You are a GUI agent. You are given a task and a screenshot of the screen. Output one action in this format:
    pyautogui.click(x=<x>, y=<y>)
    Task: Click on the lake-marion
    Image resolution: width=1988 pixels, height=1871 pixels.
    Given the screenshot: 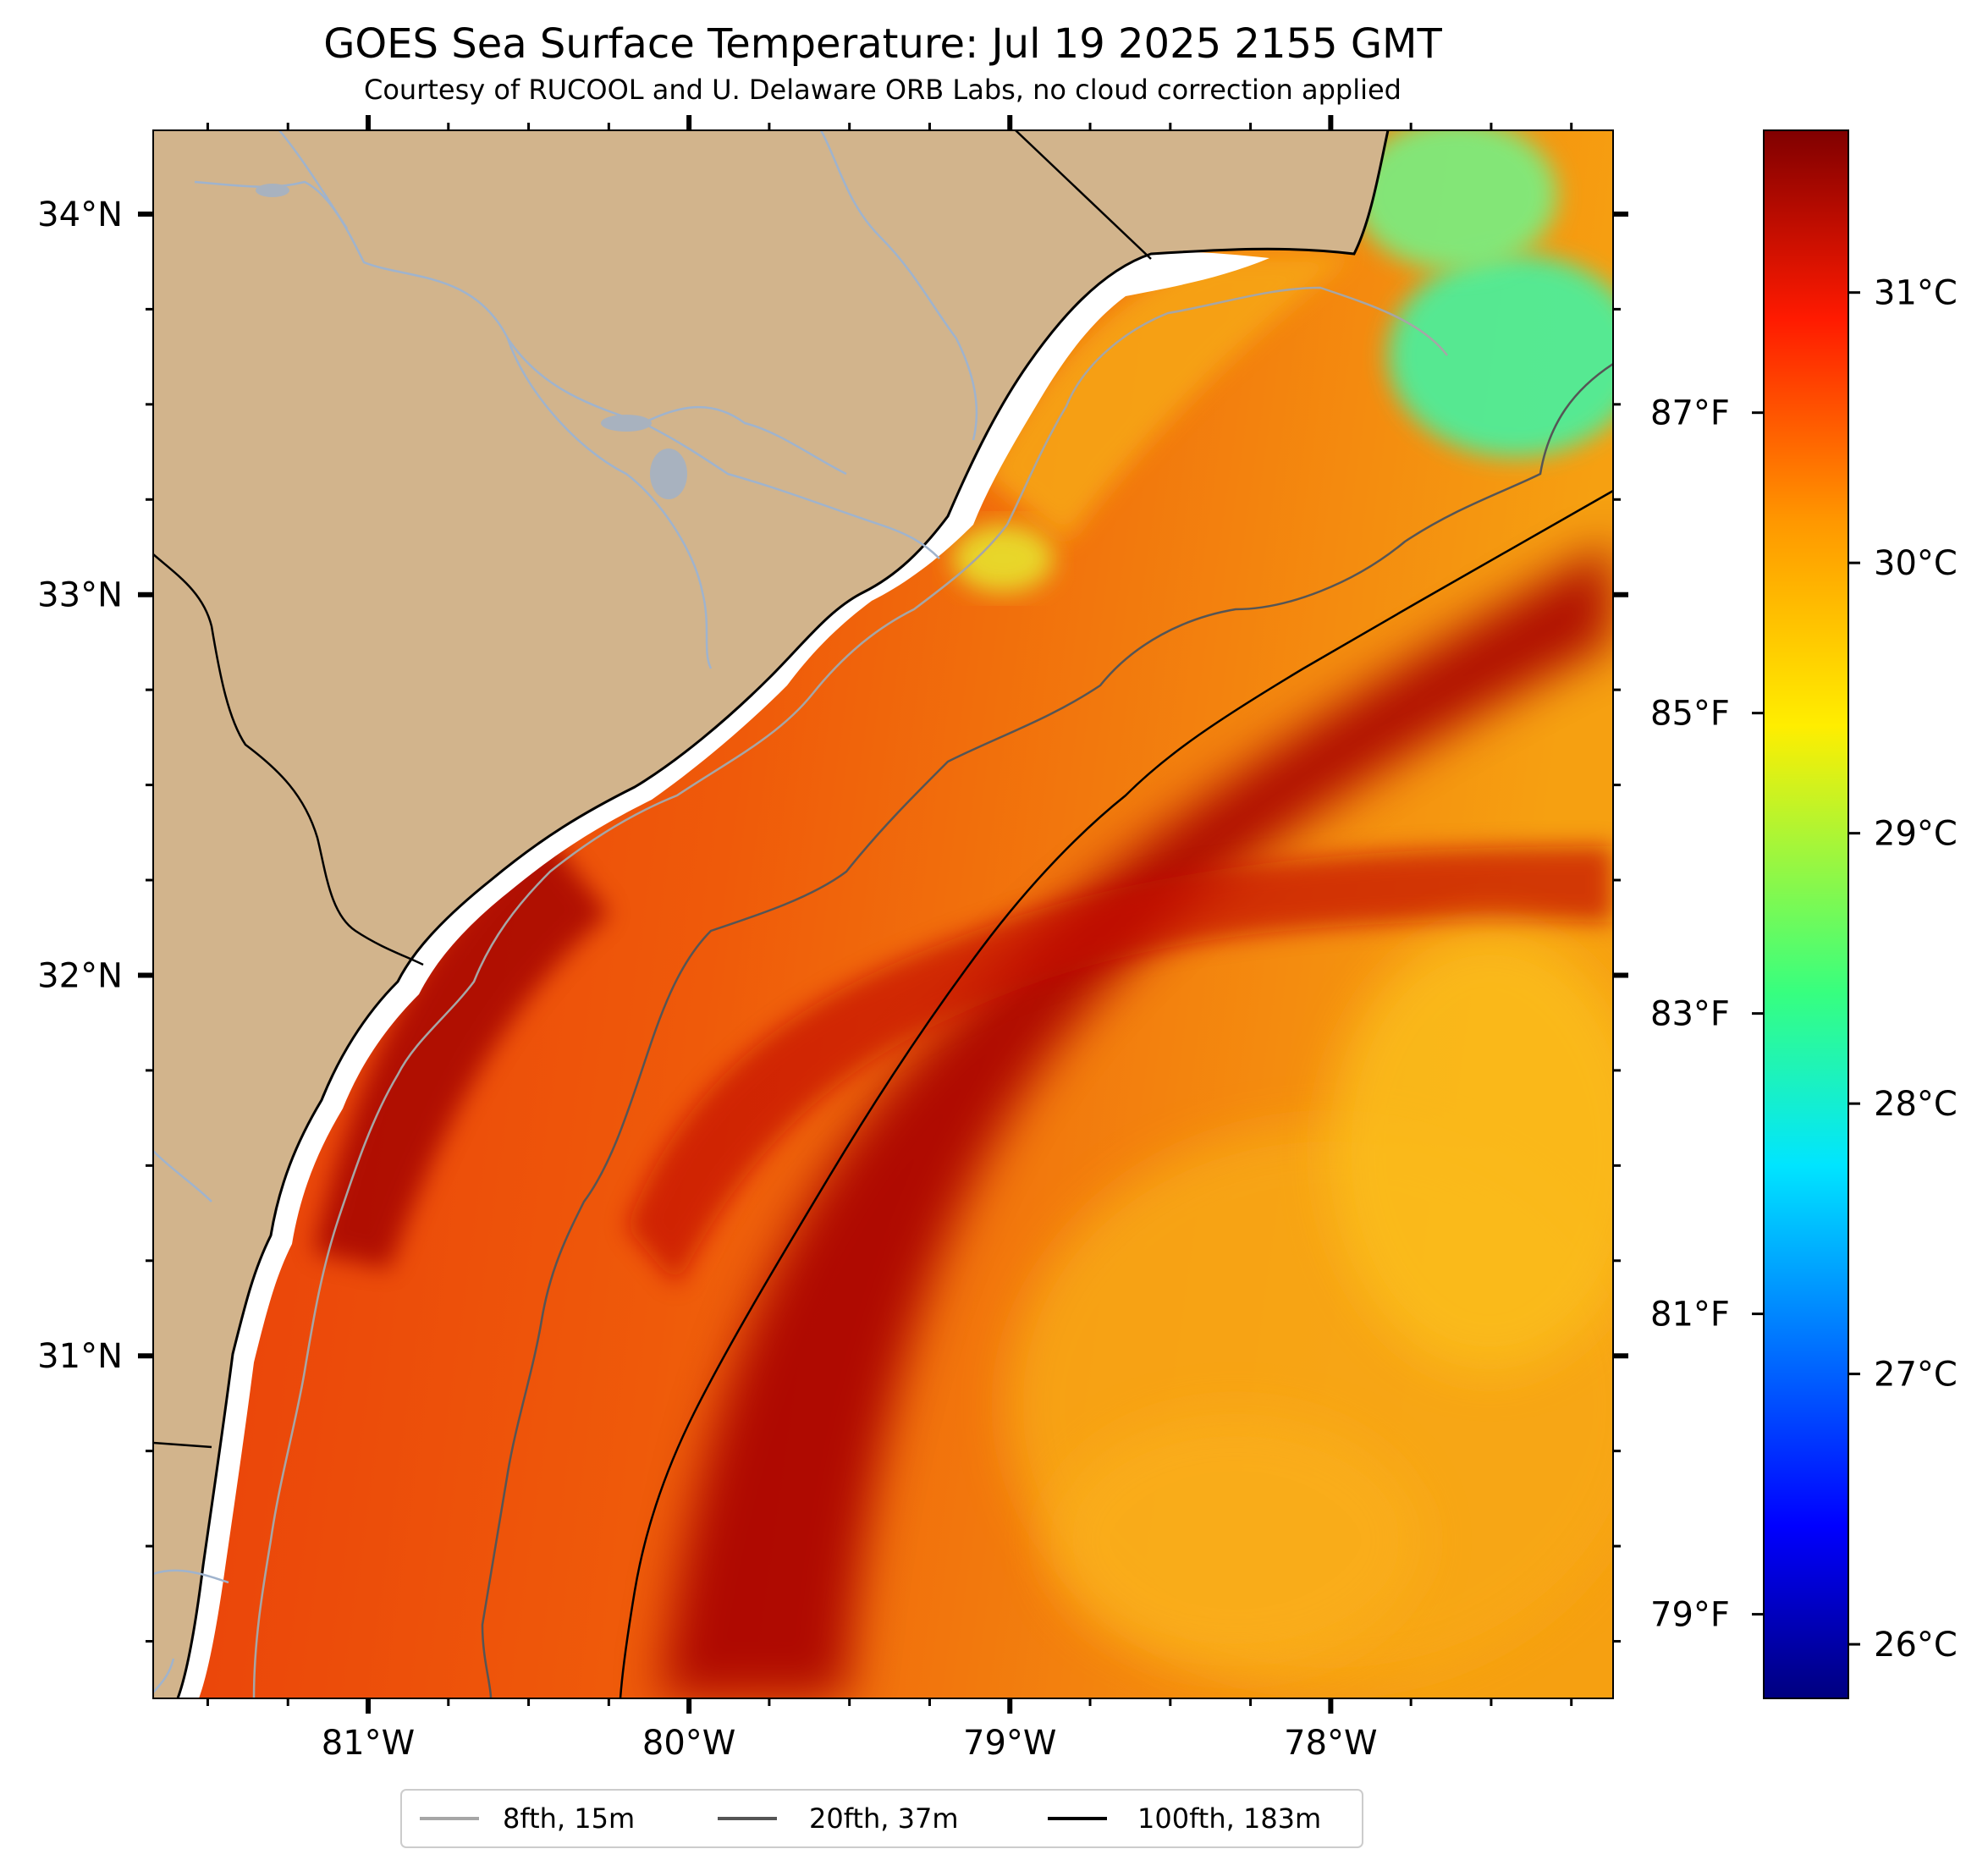 What is the action you would take?
    pyautogui.click(x=668, y=473)
    